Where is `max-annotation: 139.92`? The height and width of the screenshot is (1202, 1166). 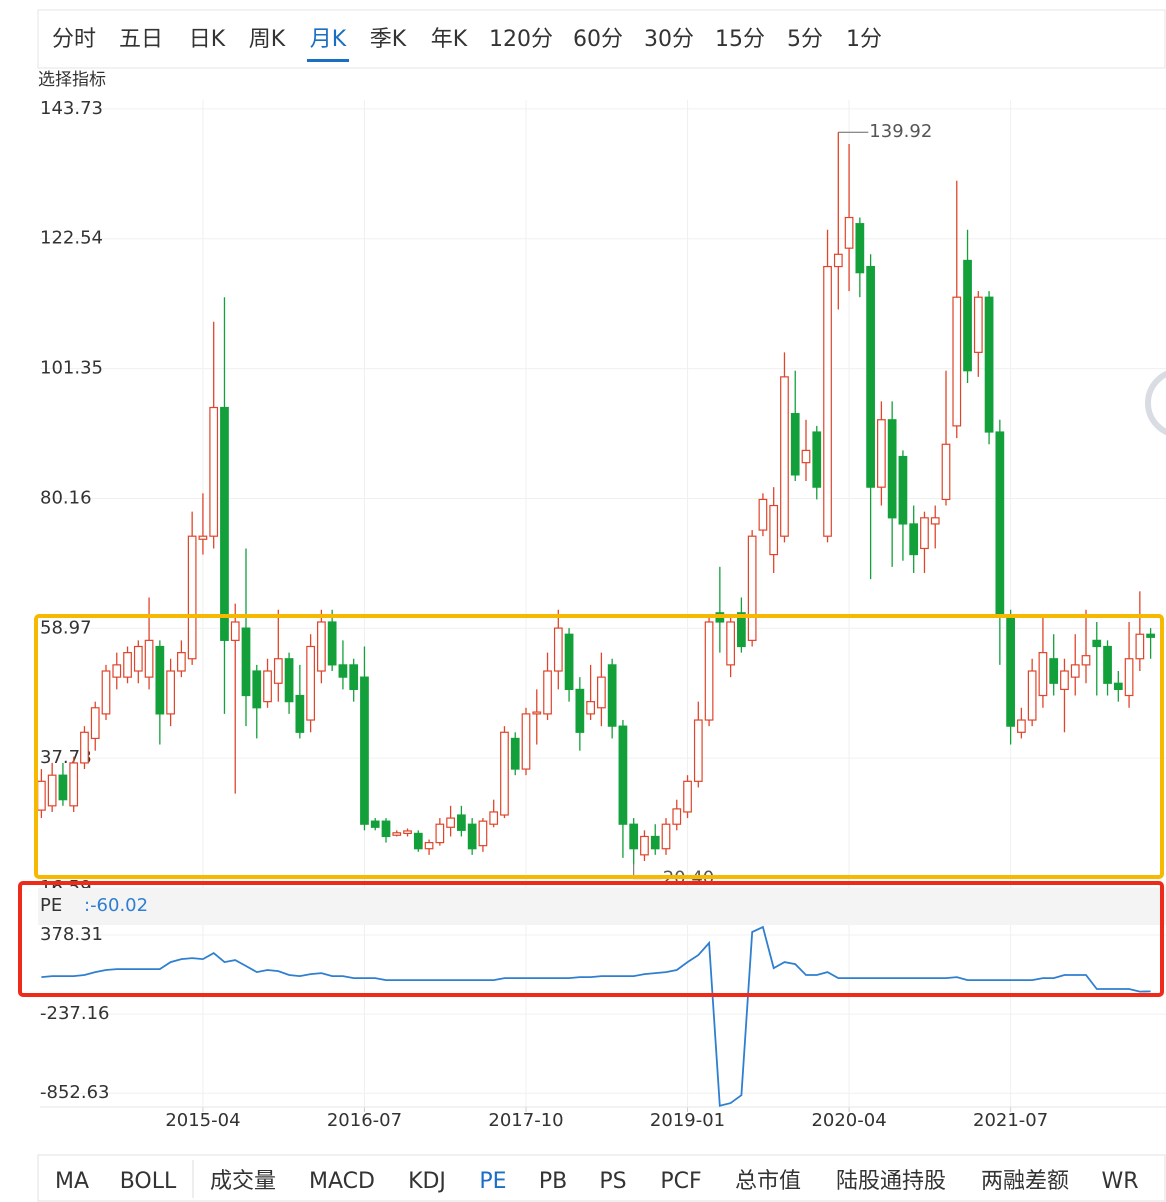
max-annotation: 139.92 is located at coordinates (900, 131).